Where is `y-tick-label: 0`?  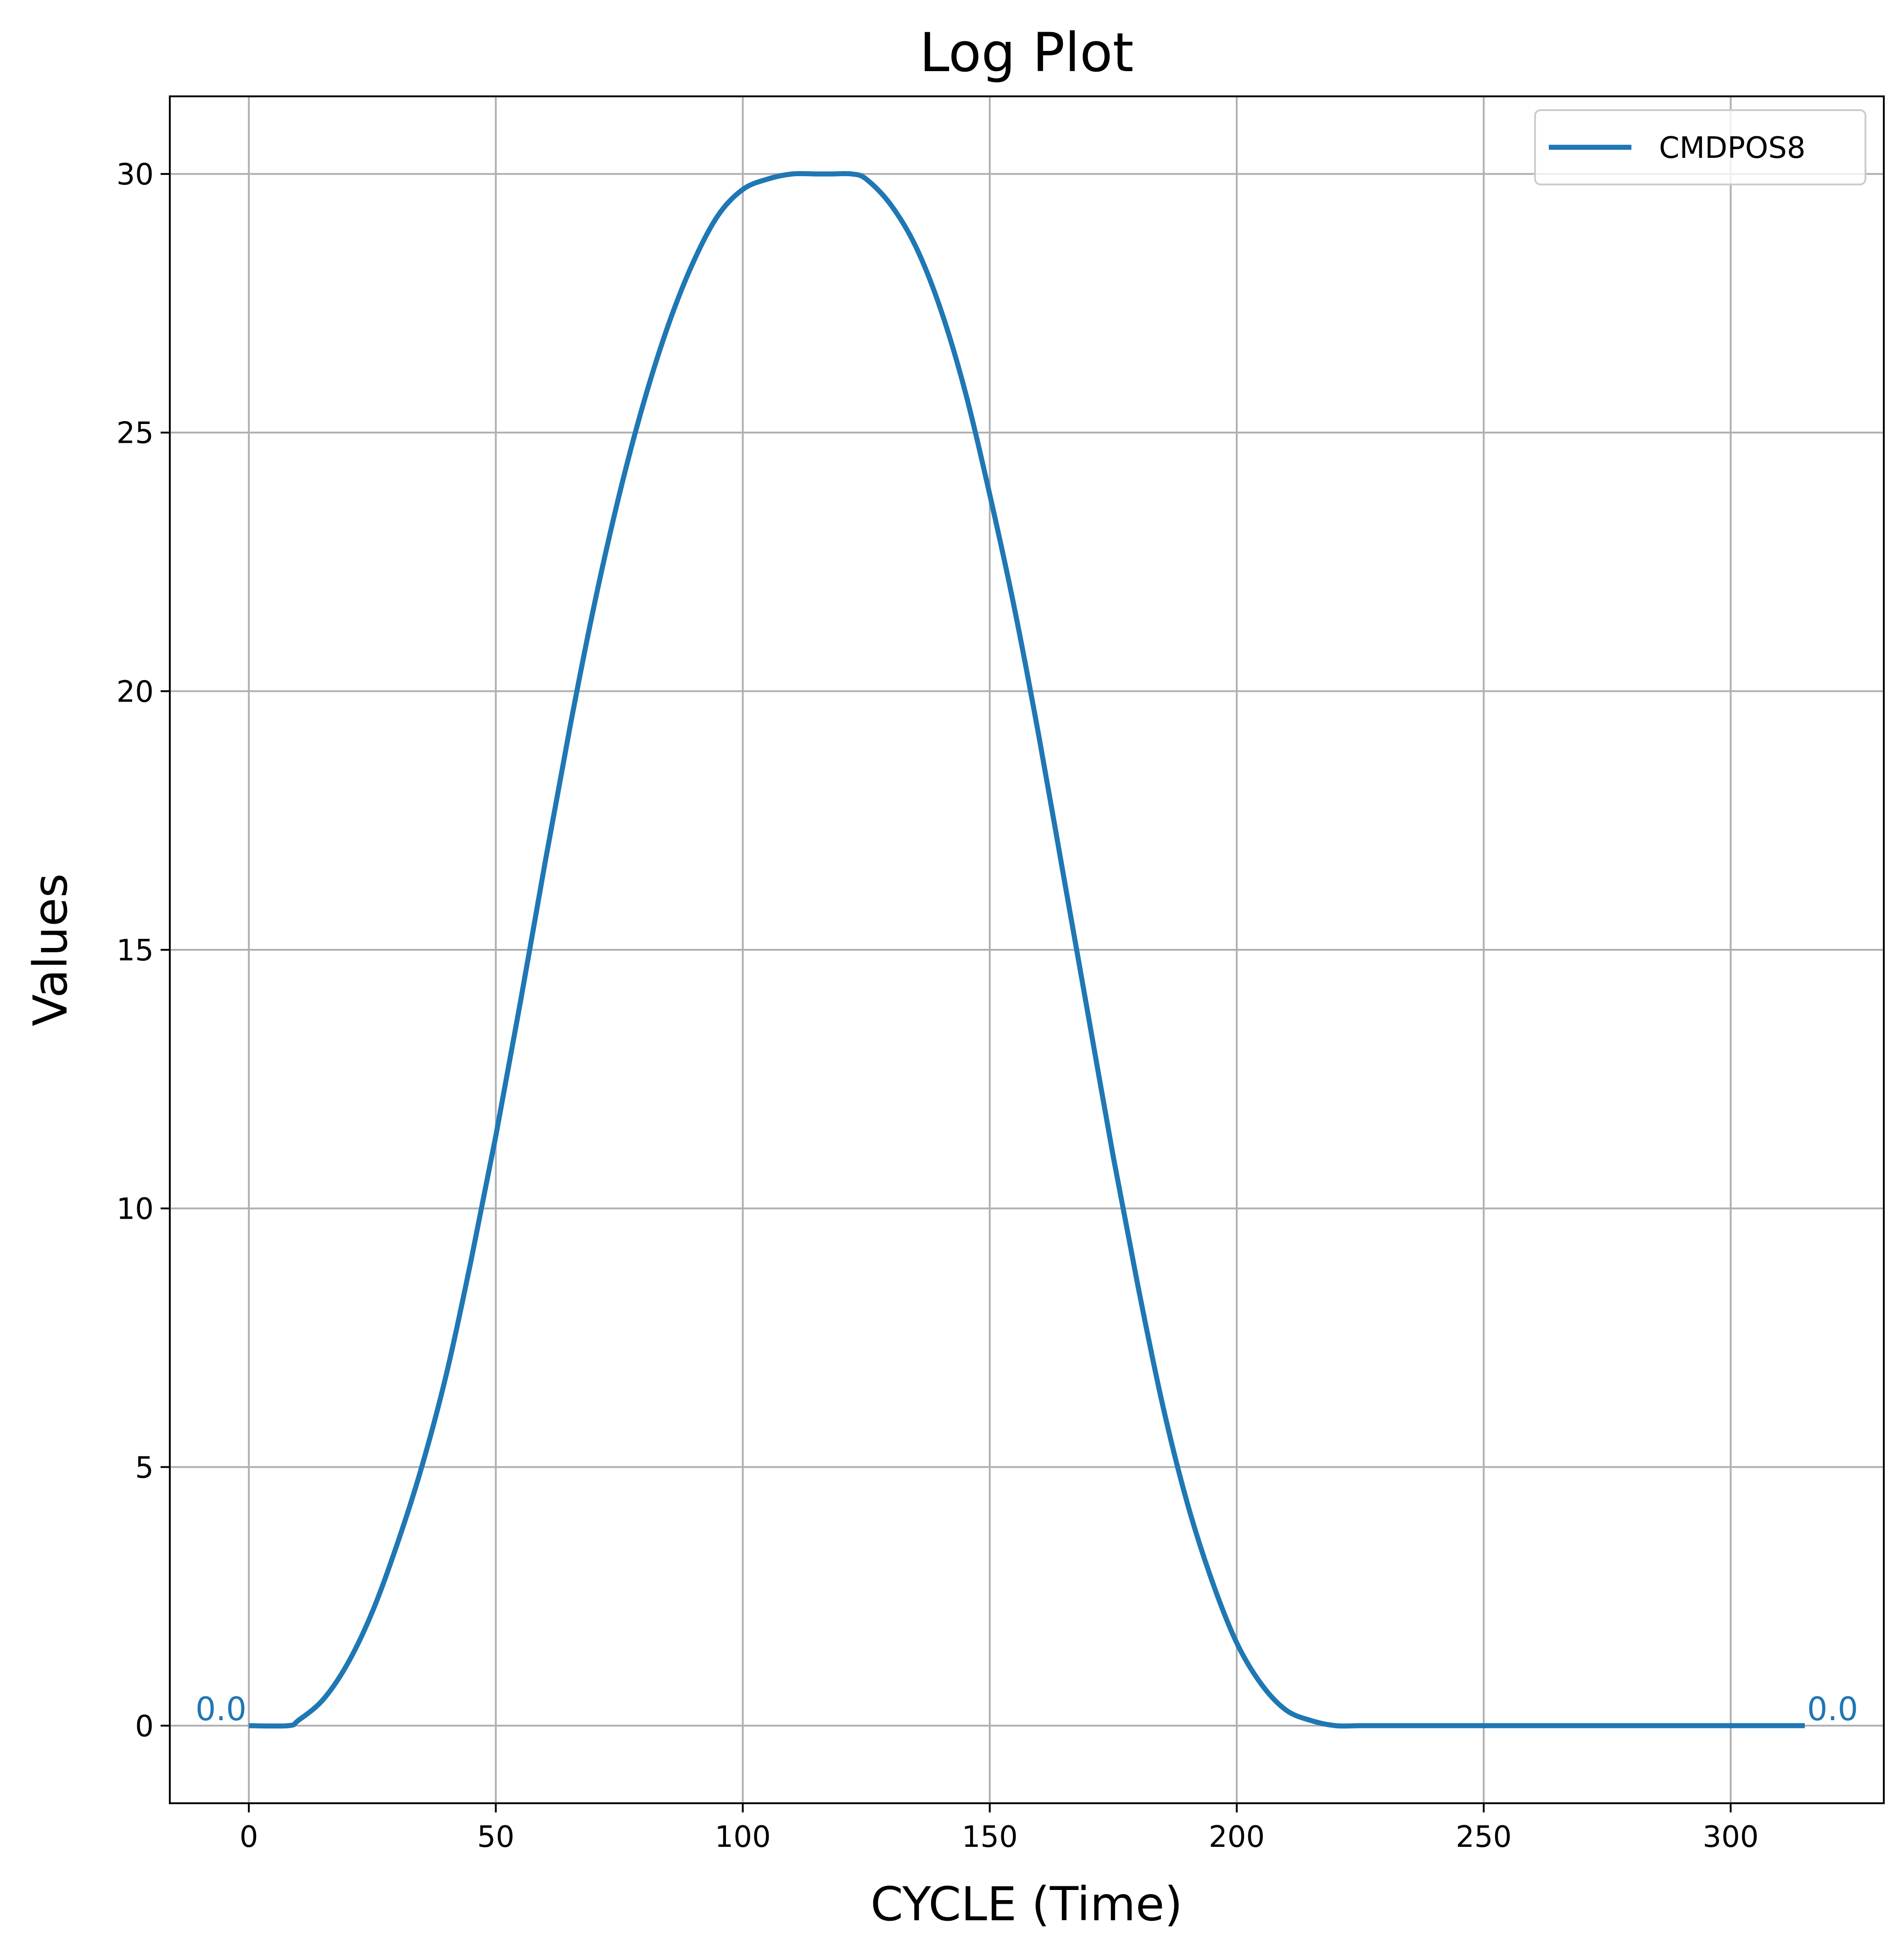 y-tick-label: 0 is located at coordinates (144, 1727).